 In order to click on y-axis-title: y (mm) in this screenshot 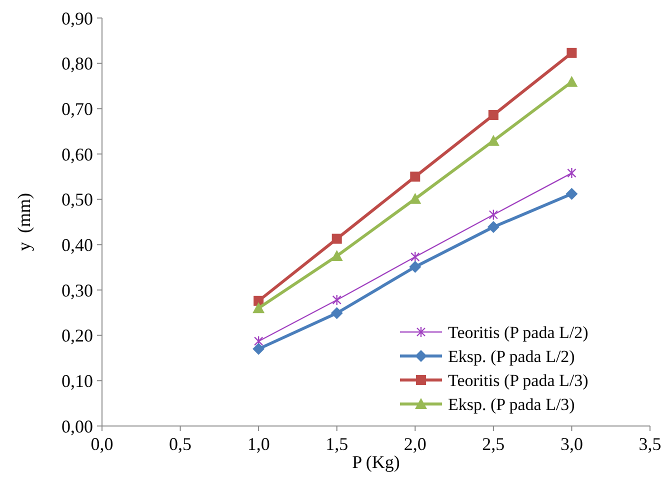, I will do `click(24, 222)`.